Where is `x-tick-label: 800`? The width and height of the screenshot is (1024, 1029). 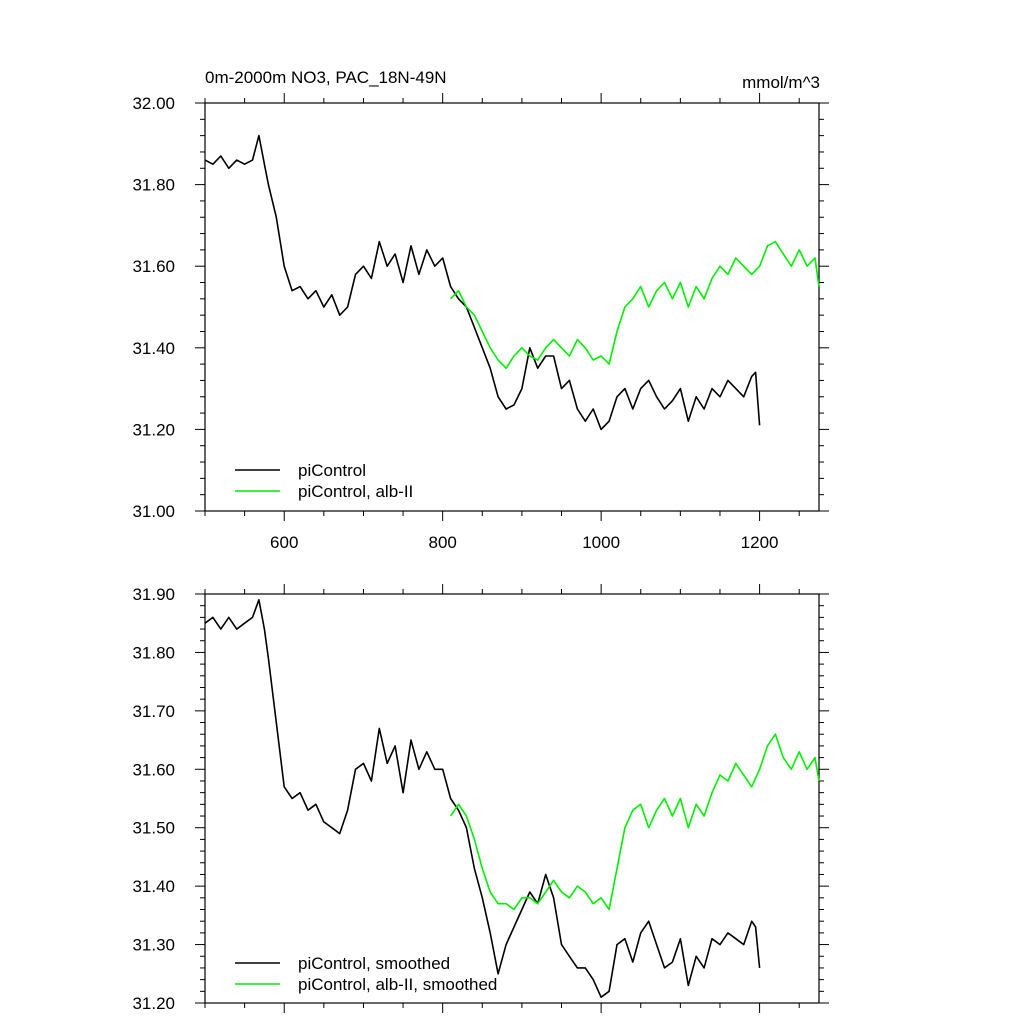
x-tick-label: 800 is located at coordinates (442, 542).